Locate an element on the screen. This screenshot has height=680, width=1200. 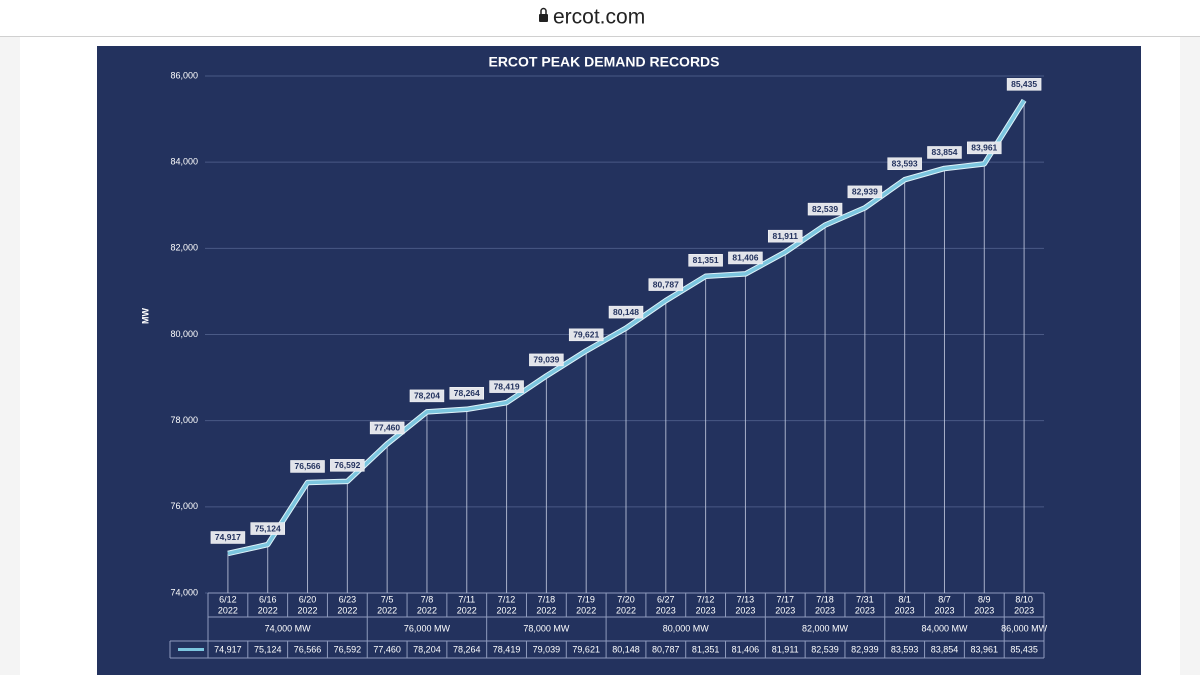
table-value: 78,264 is located at coordinates (467, 649).